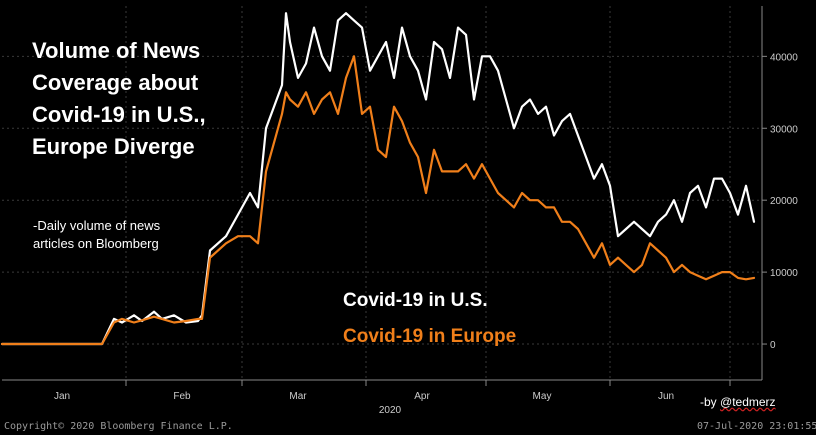 This screenshot has height=435, width=816. What do you see at coordinates (415, 300) in the screenshot?
I see `legend-us: Covid-19 in U.S.` at bounding box center [415, 300].